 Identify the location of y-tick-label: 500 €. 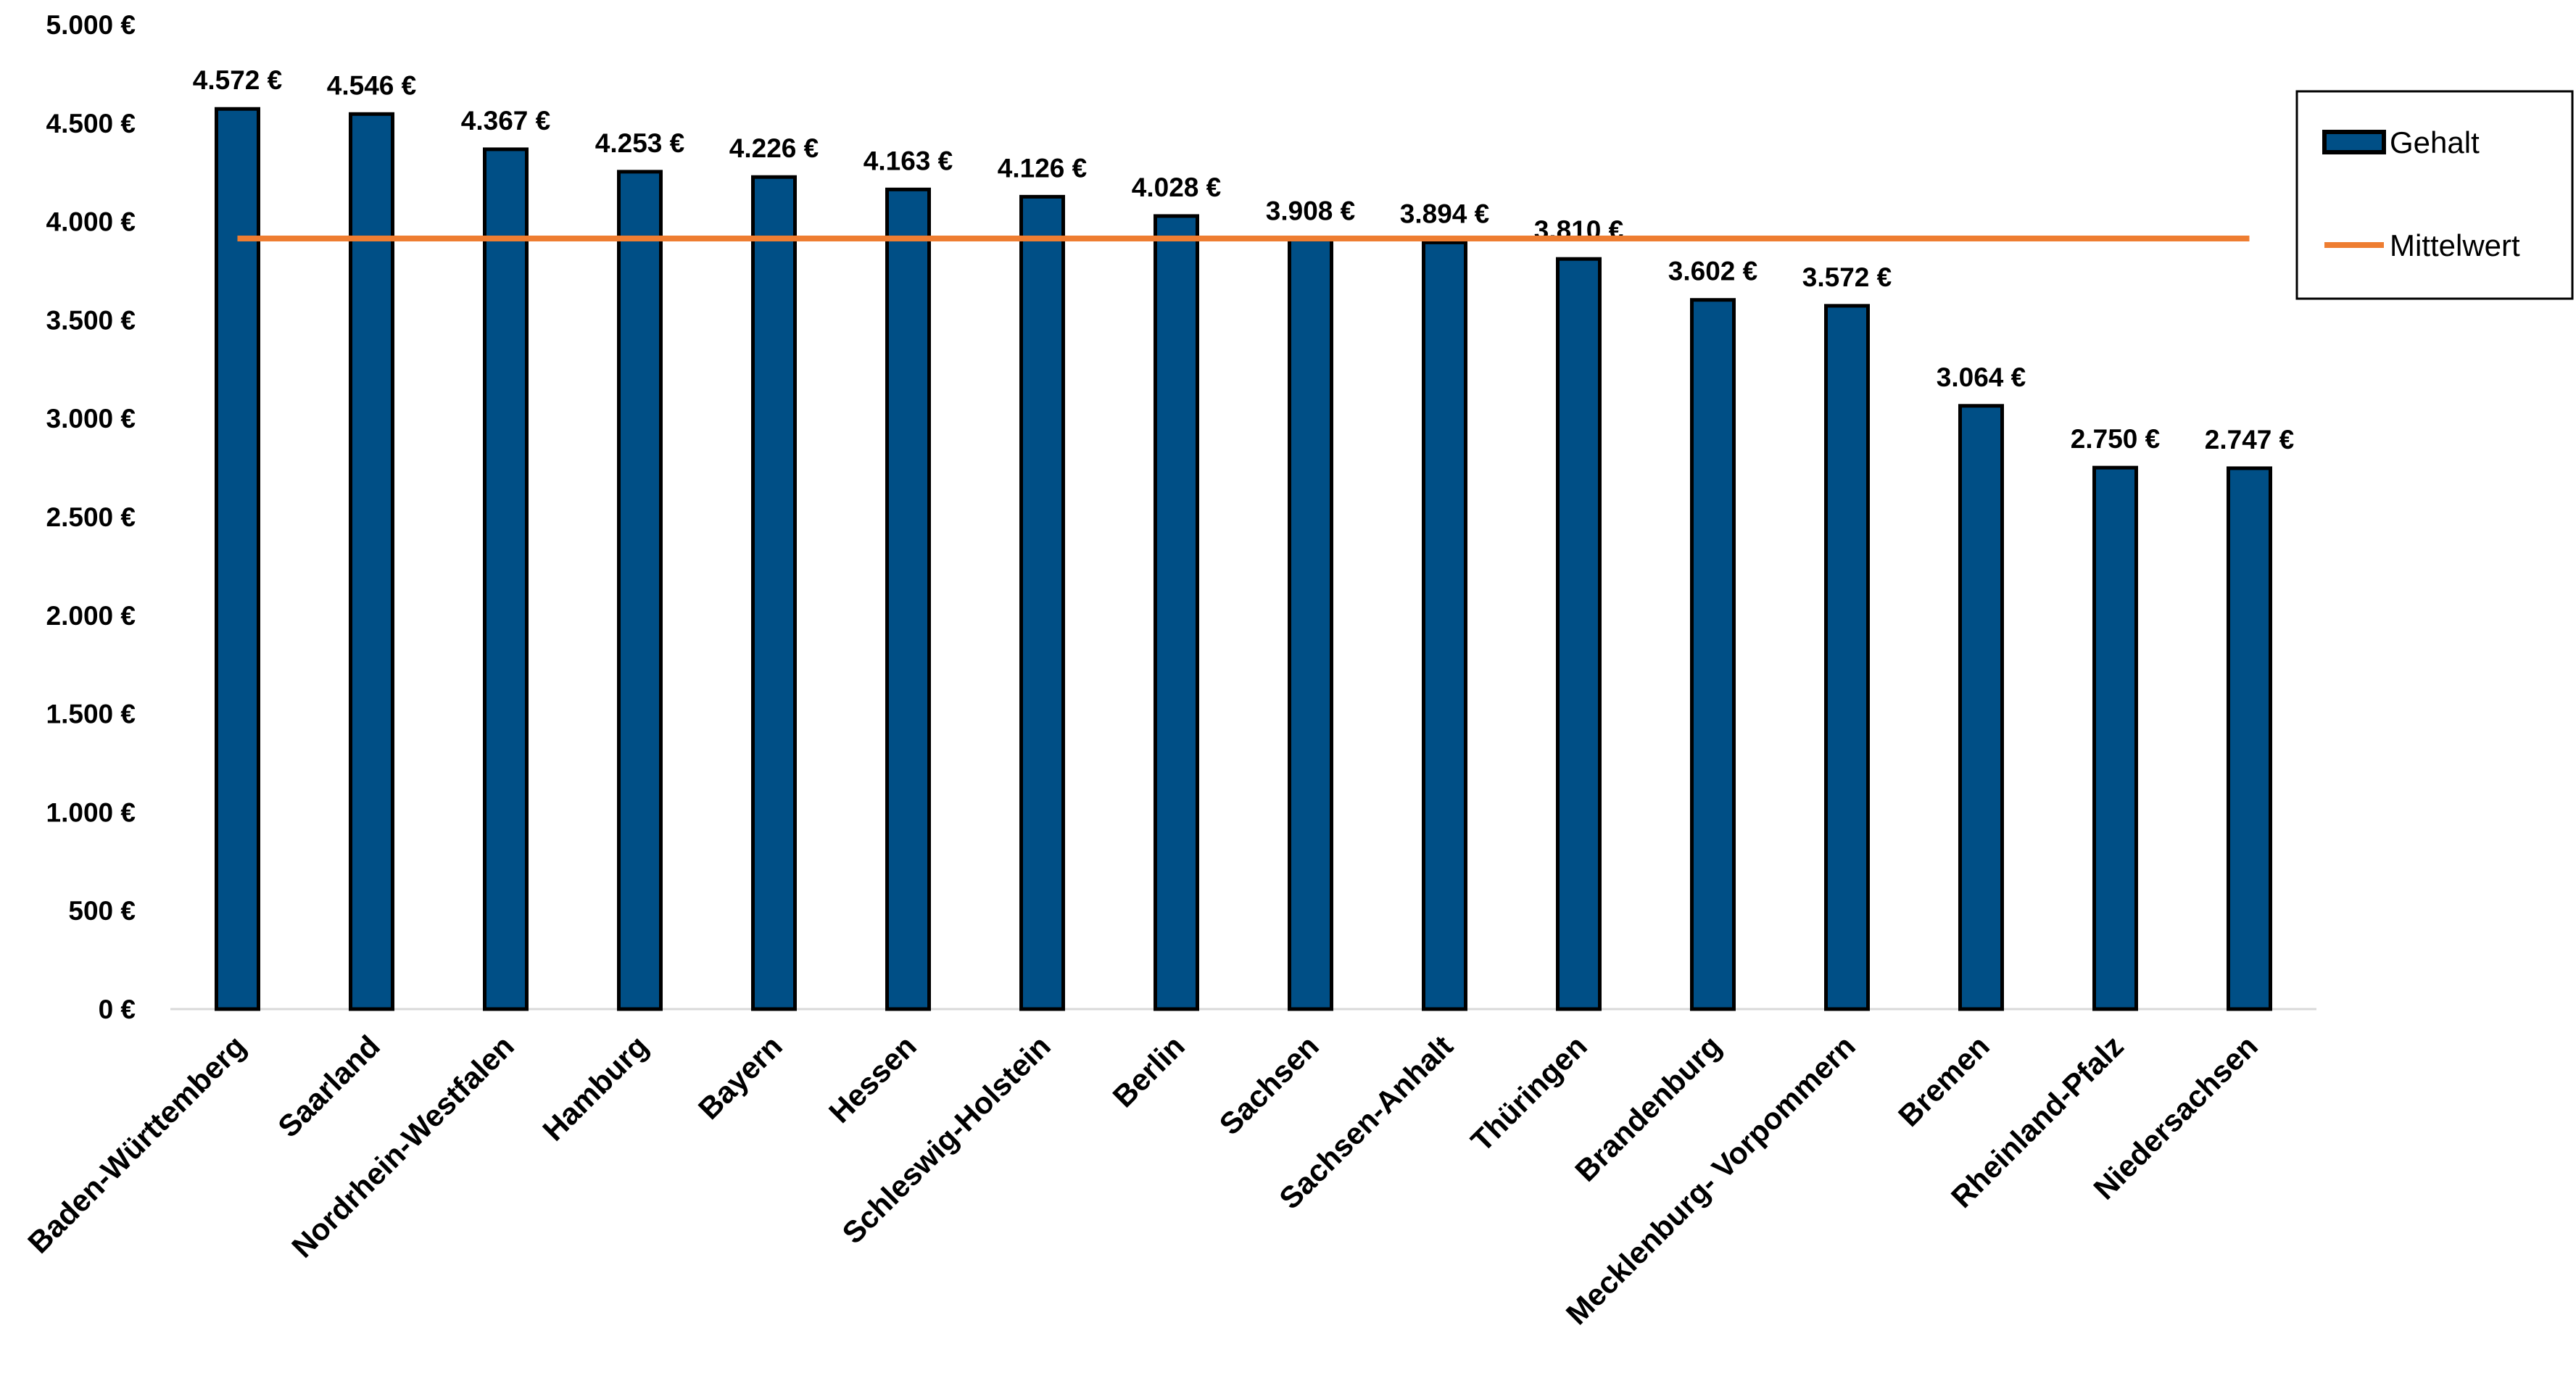
(102, 911).